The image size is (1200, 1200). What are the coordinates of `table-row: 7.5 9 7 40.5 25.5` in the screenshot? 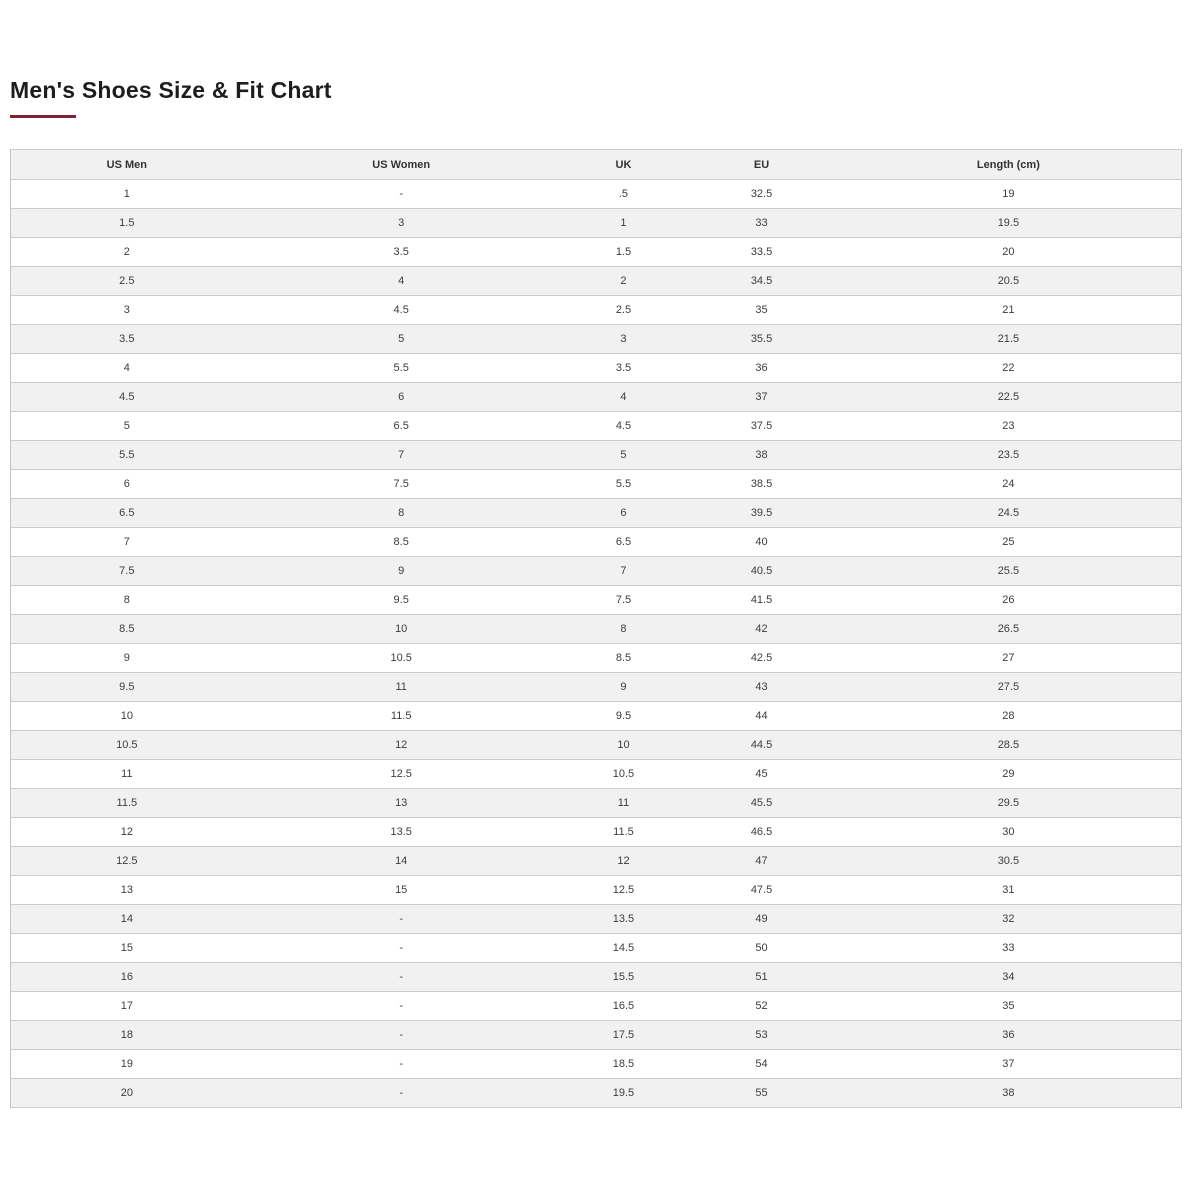 It's located at (596, 571).